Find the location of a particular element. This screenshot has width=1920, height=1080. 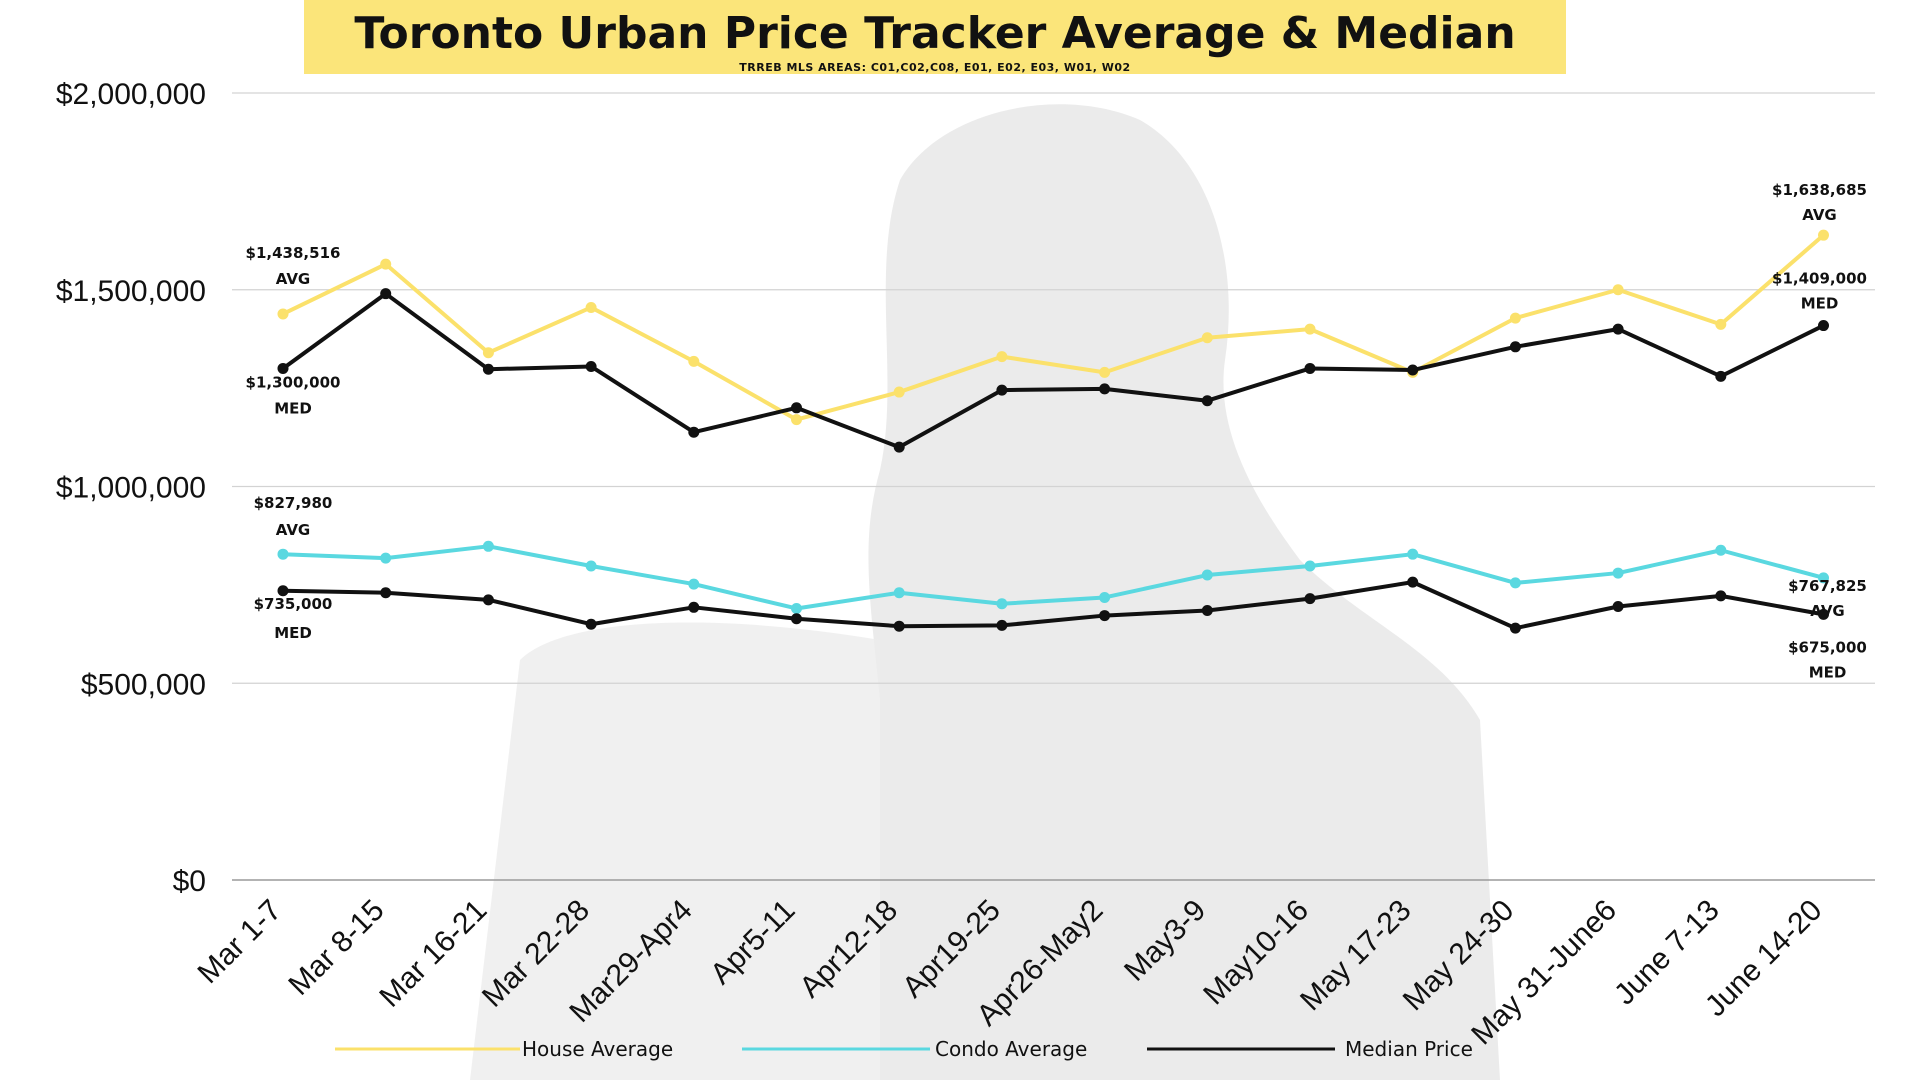

series-line-median_condo is located at coordinates (1053, 605).